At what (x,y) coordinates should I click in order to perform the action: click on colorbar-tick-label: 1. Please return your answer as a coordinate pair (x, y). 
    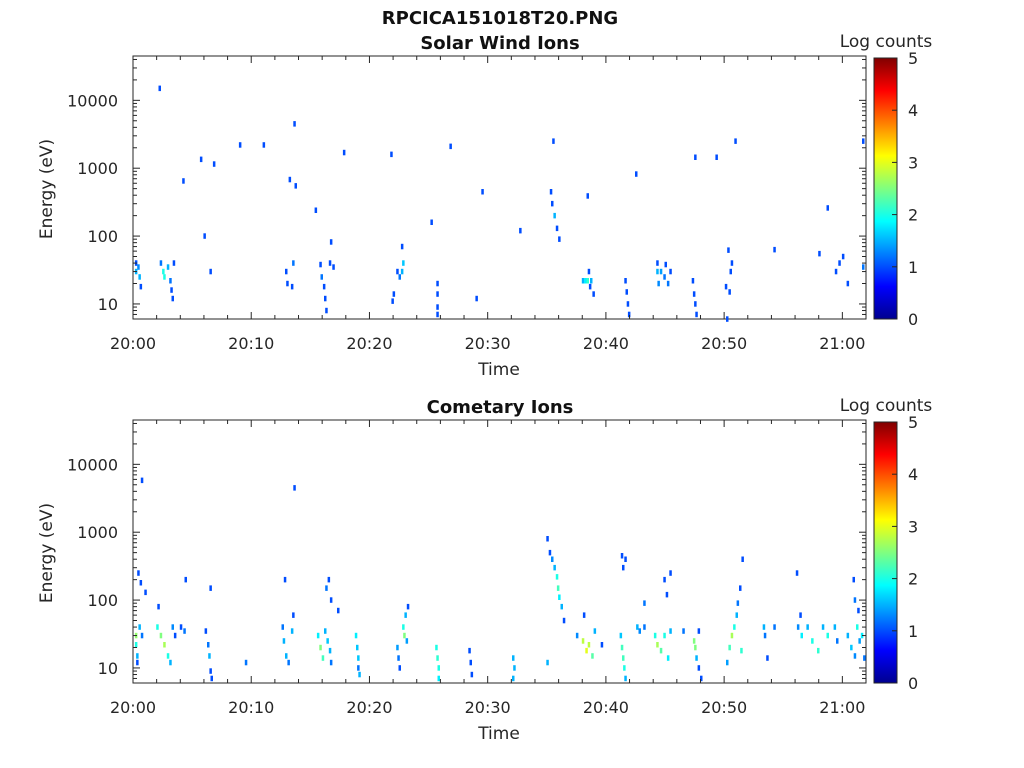
    Looking at the image, I should click on (913, 631).